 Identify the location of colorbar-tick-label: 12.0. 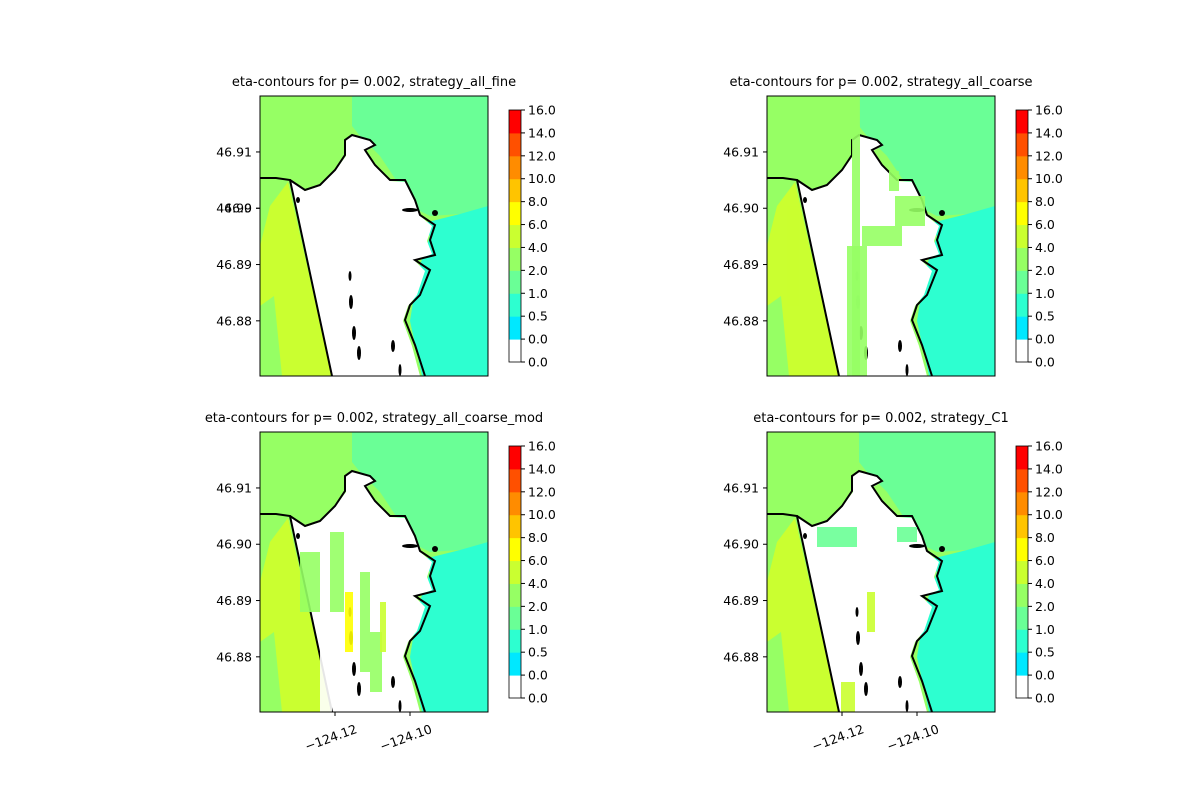
(542, 491).